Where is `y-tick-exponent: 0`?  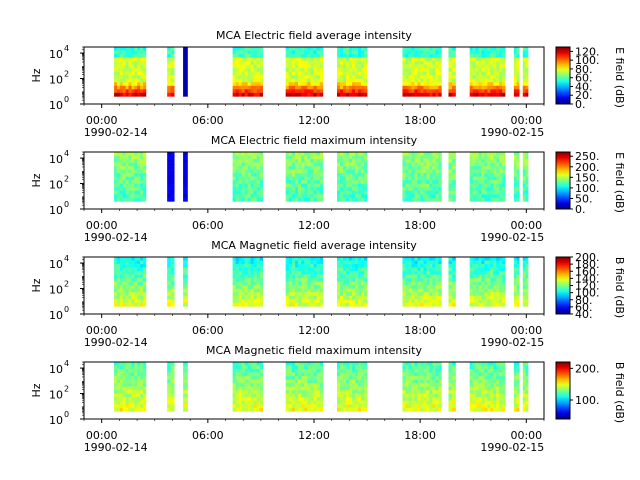
y-tick-exponent: 0 is located at coordinates (66, 99).